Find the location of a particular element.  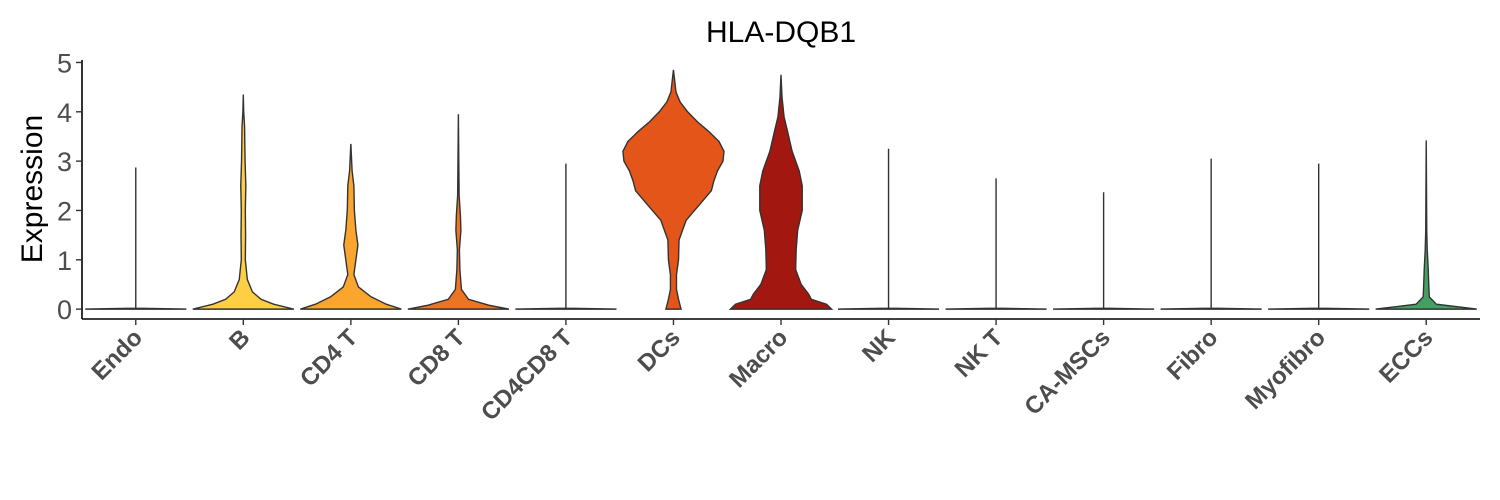

violin-nk is located at coordinates (888, 229).